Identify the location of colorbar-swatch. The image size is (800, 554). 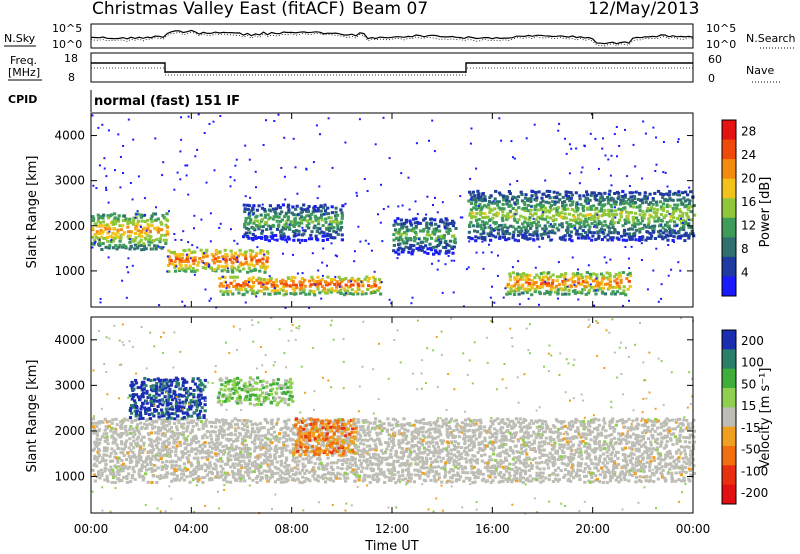
(729, 227).